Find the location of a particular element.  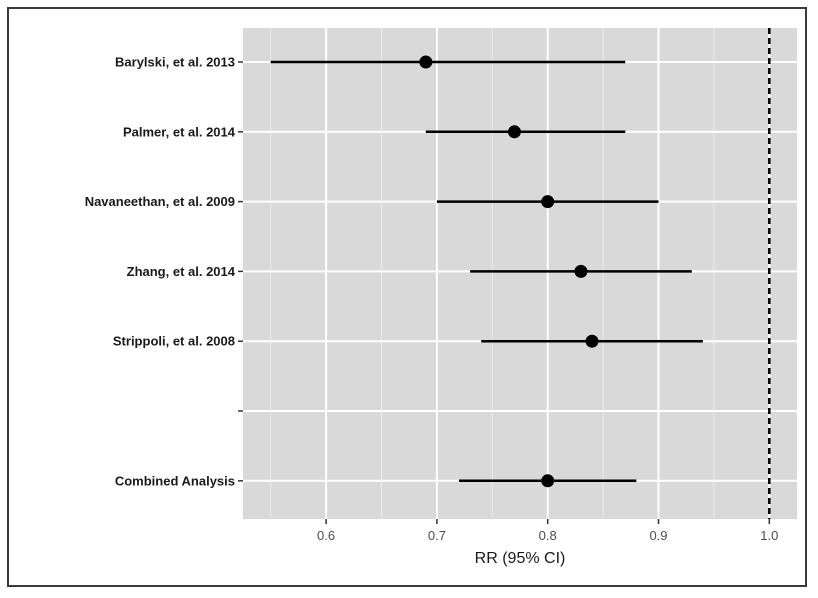

study-label: Navaneethan, et al. 2009 is located at coordinates (160, 201).